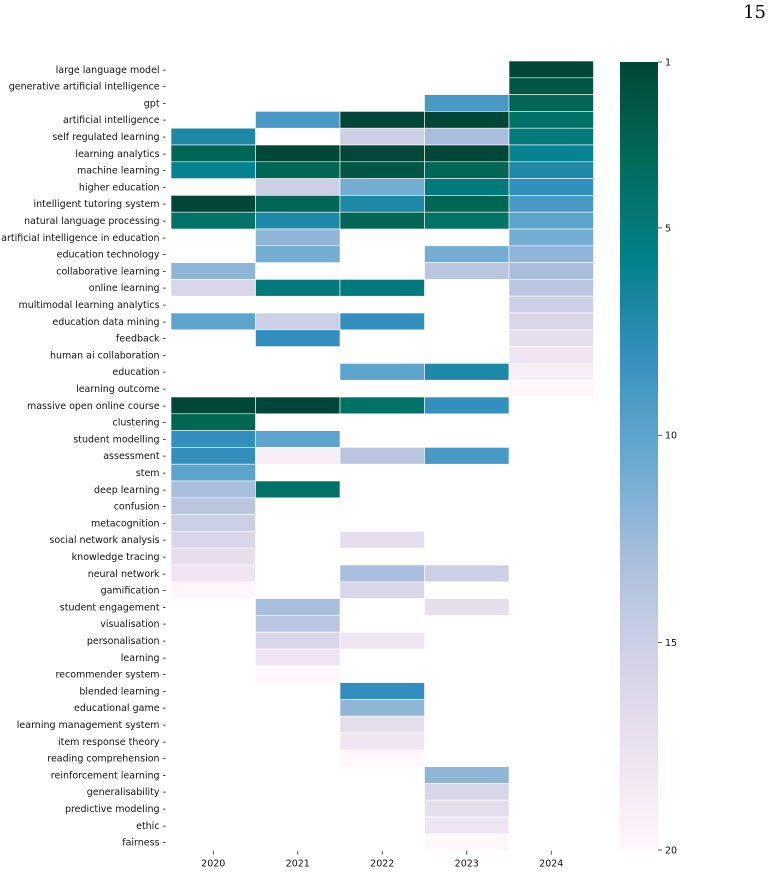 Image resolution: width=776 pixels, height=872 pixels. Describe the element at coordinates (111, 70) in the screenshot. I see `y-tick-label: large language model -` at that location.